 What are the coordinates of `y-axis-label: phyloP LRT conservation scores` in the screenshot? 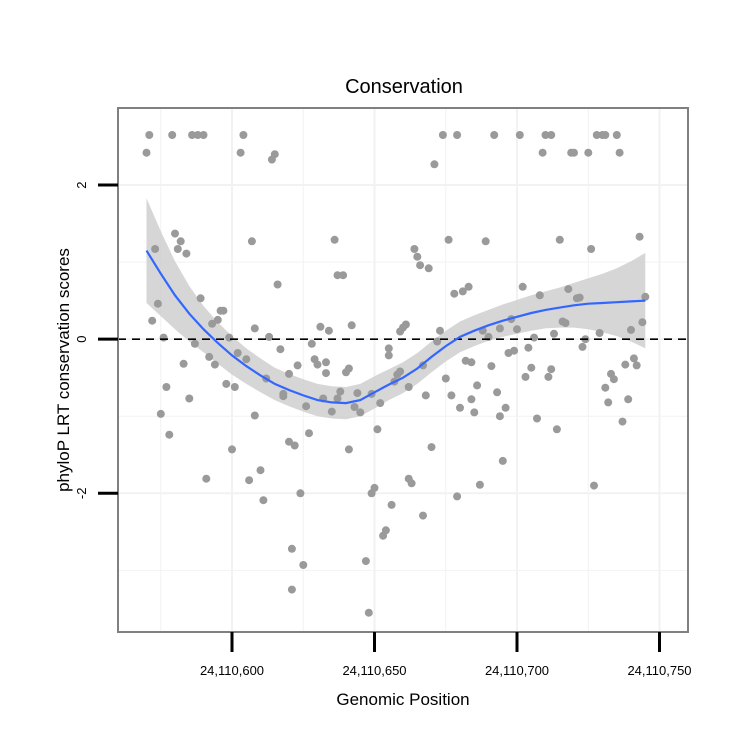 It's located at (63, 370).